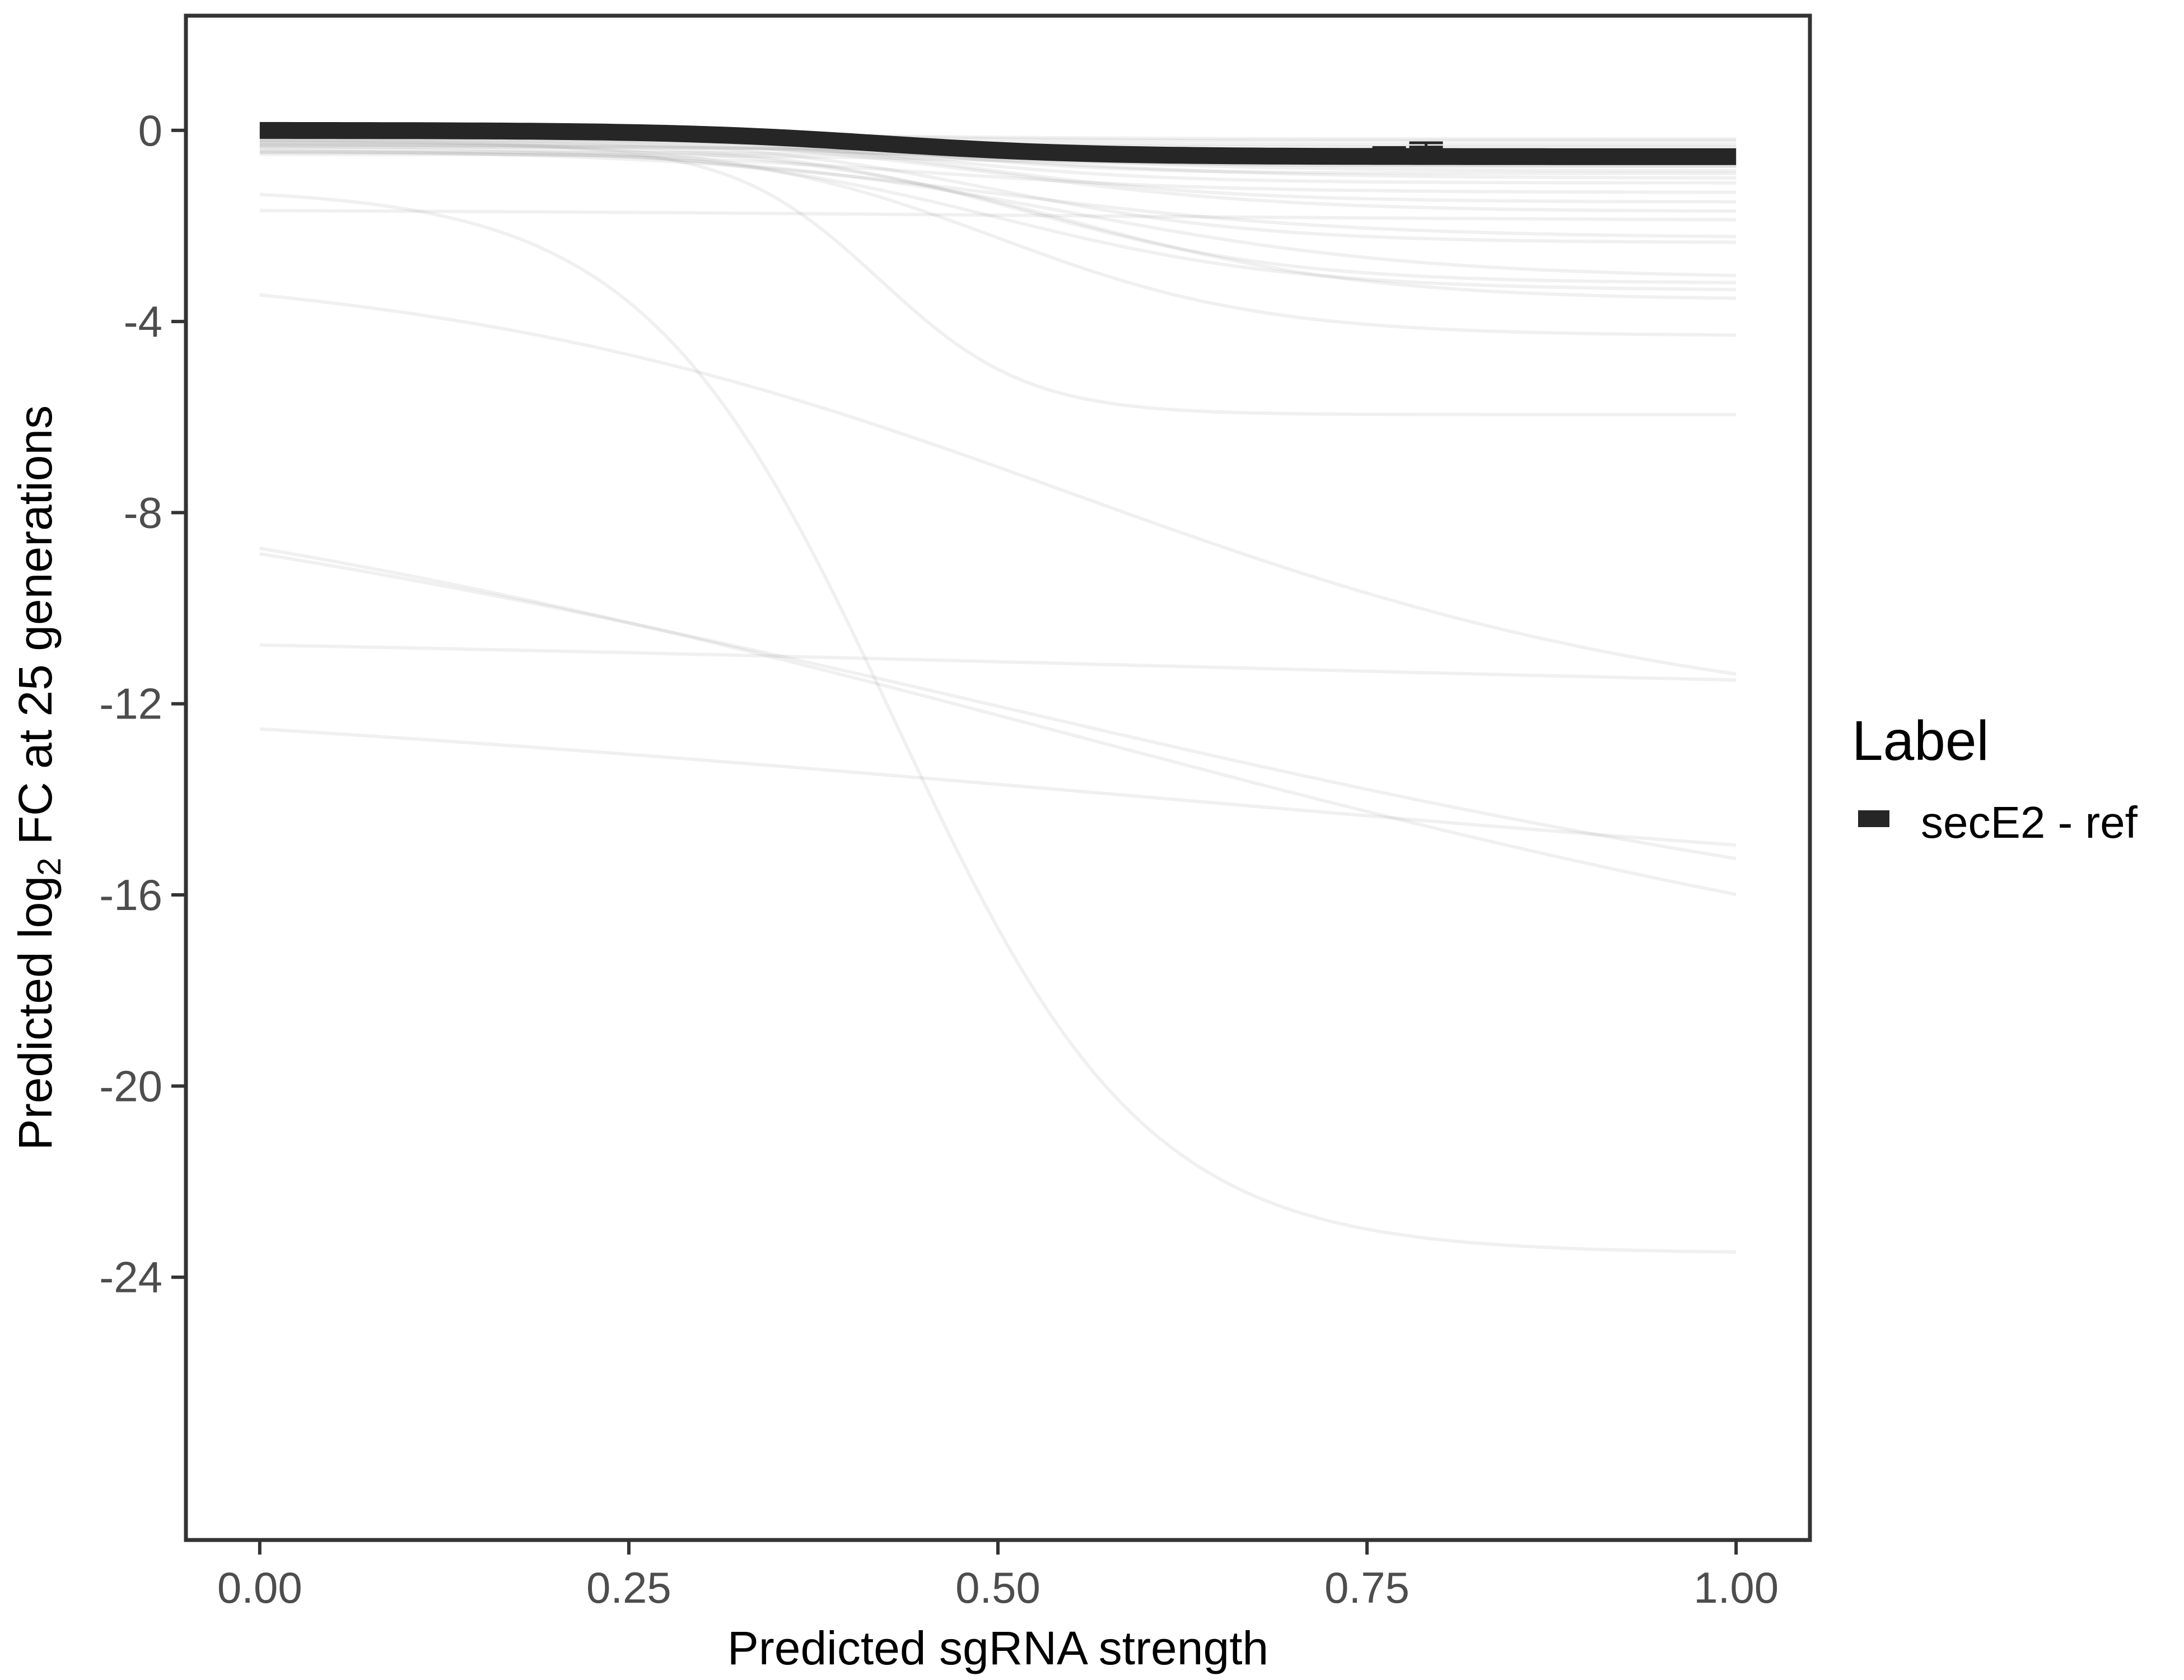  I want to click on legend-title: Label, so click(1921, 741).